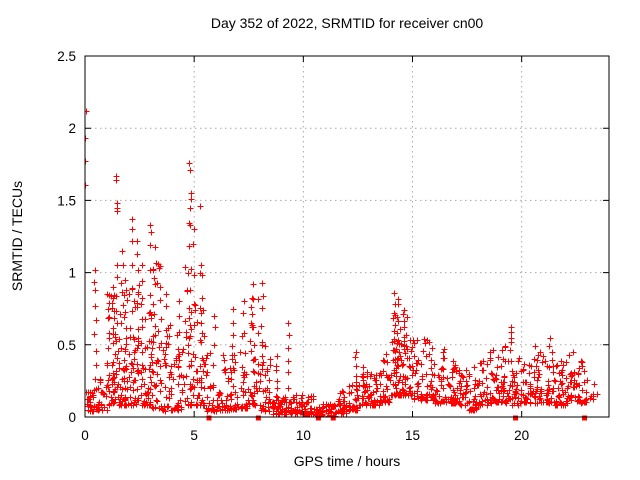 Image resolution: width=640 pixels, height=480 pixels. Describe the element at coordinates (412, 435) in the screenshot. I see `x-tick-label: 15` at that location.